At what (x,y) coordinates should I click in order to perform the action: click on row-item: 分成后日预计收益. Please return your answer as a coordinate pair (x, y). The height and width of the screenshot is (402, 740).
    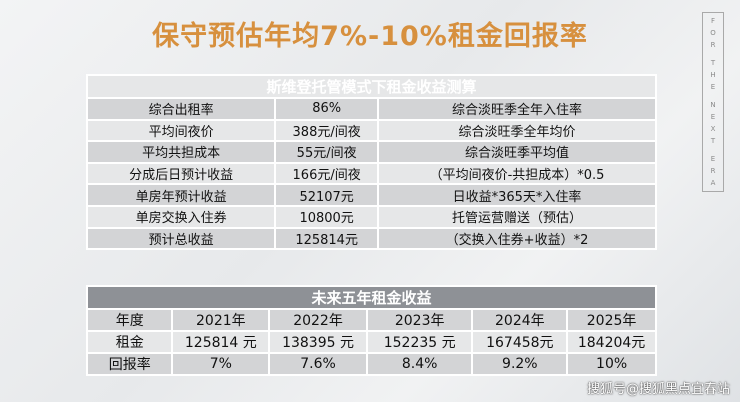
    Looking at the image, I should click on (181, 173).